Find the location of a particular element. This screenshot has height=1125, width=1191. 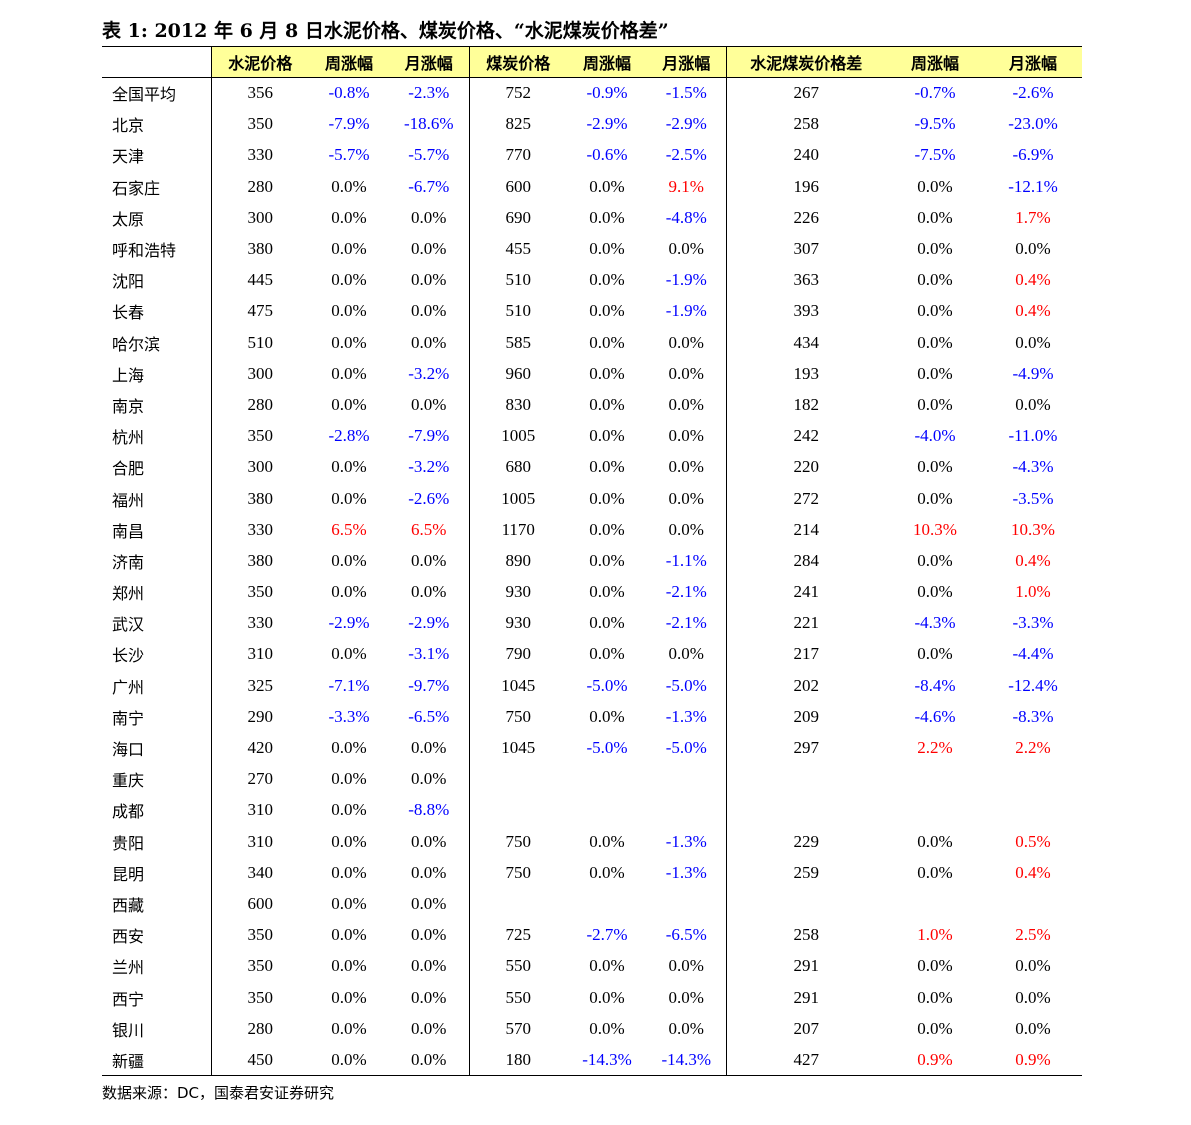

table-row: 长春 475 0.0% 0.0% 510 0.0% -1.9% 393 0.0% 0.4% is located at coordinates (592, 311).